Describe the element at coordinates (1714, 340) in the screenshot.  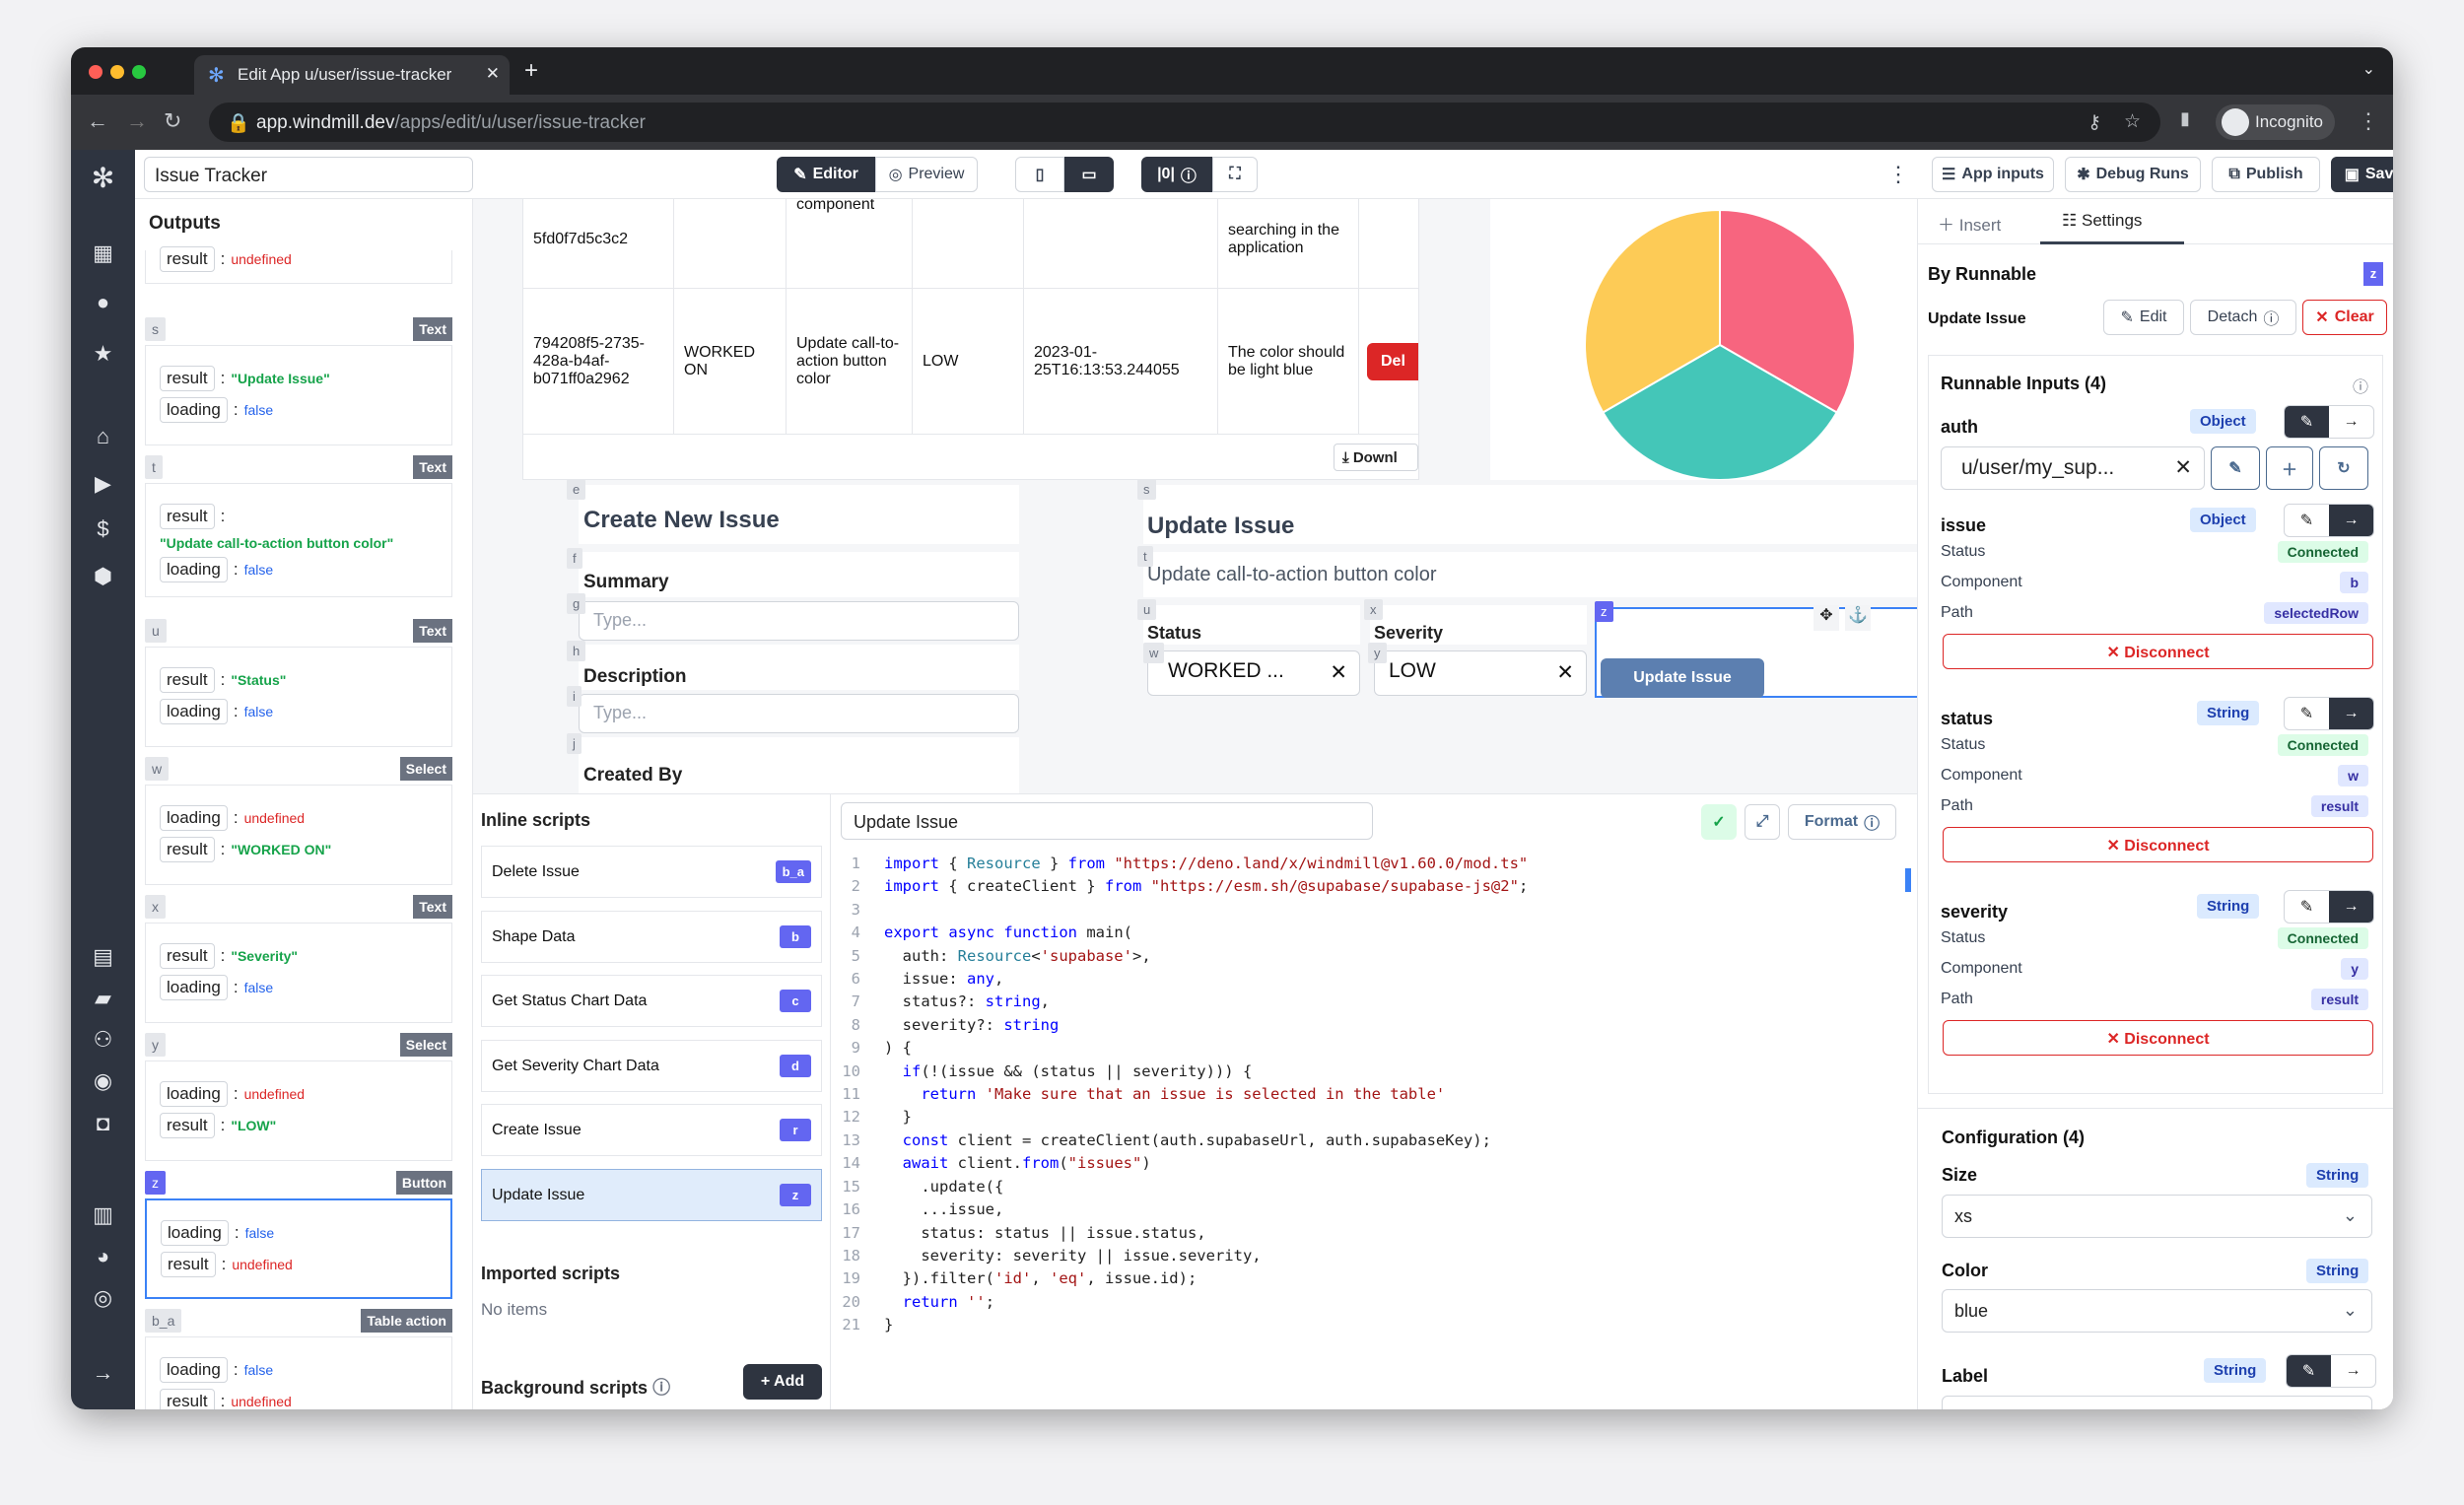
I see `pie-chart` at that location.